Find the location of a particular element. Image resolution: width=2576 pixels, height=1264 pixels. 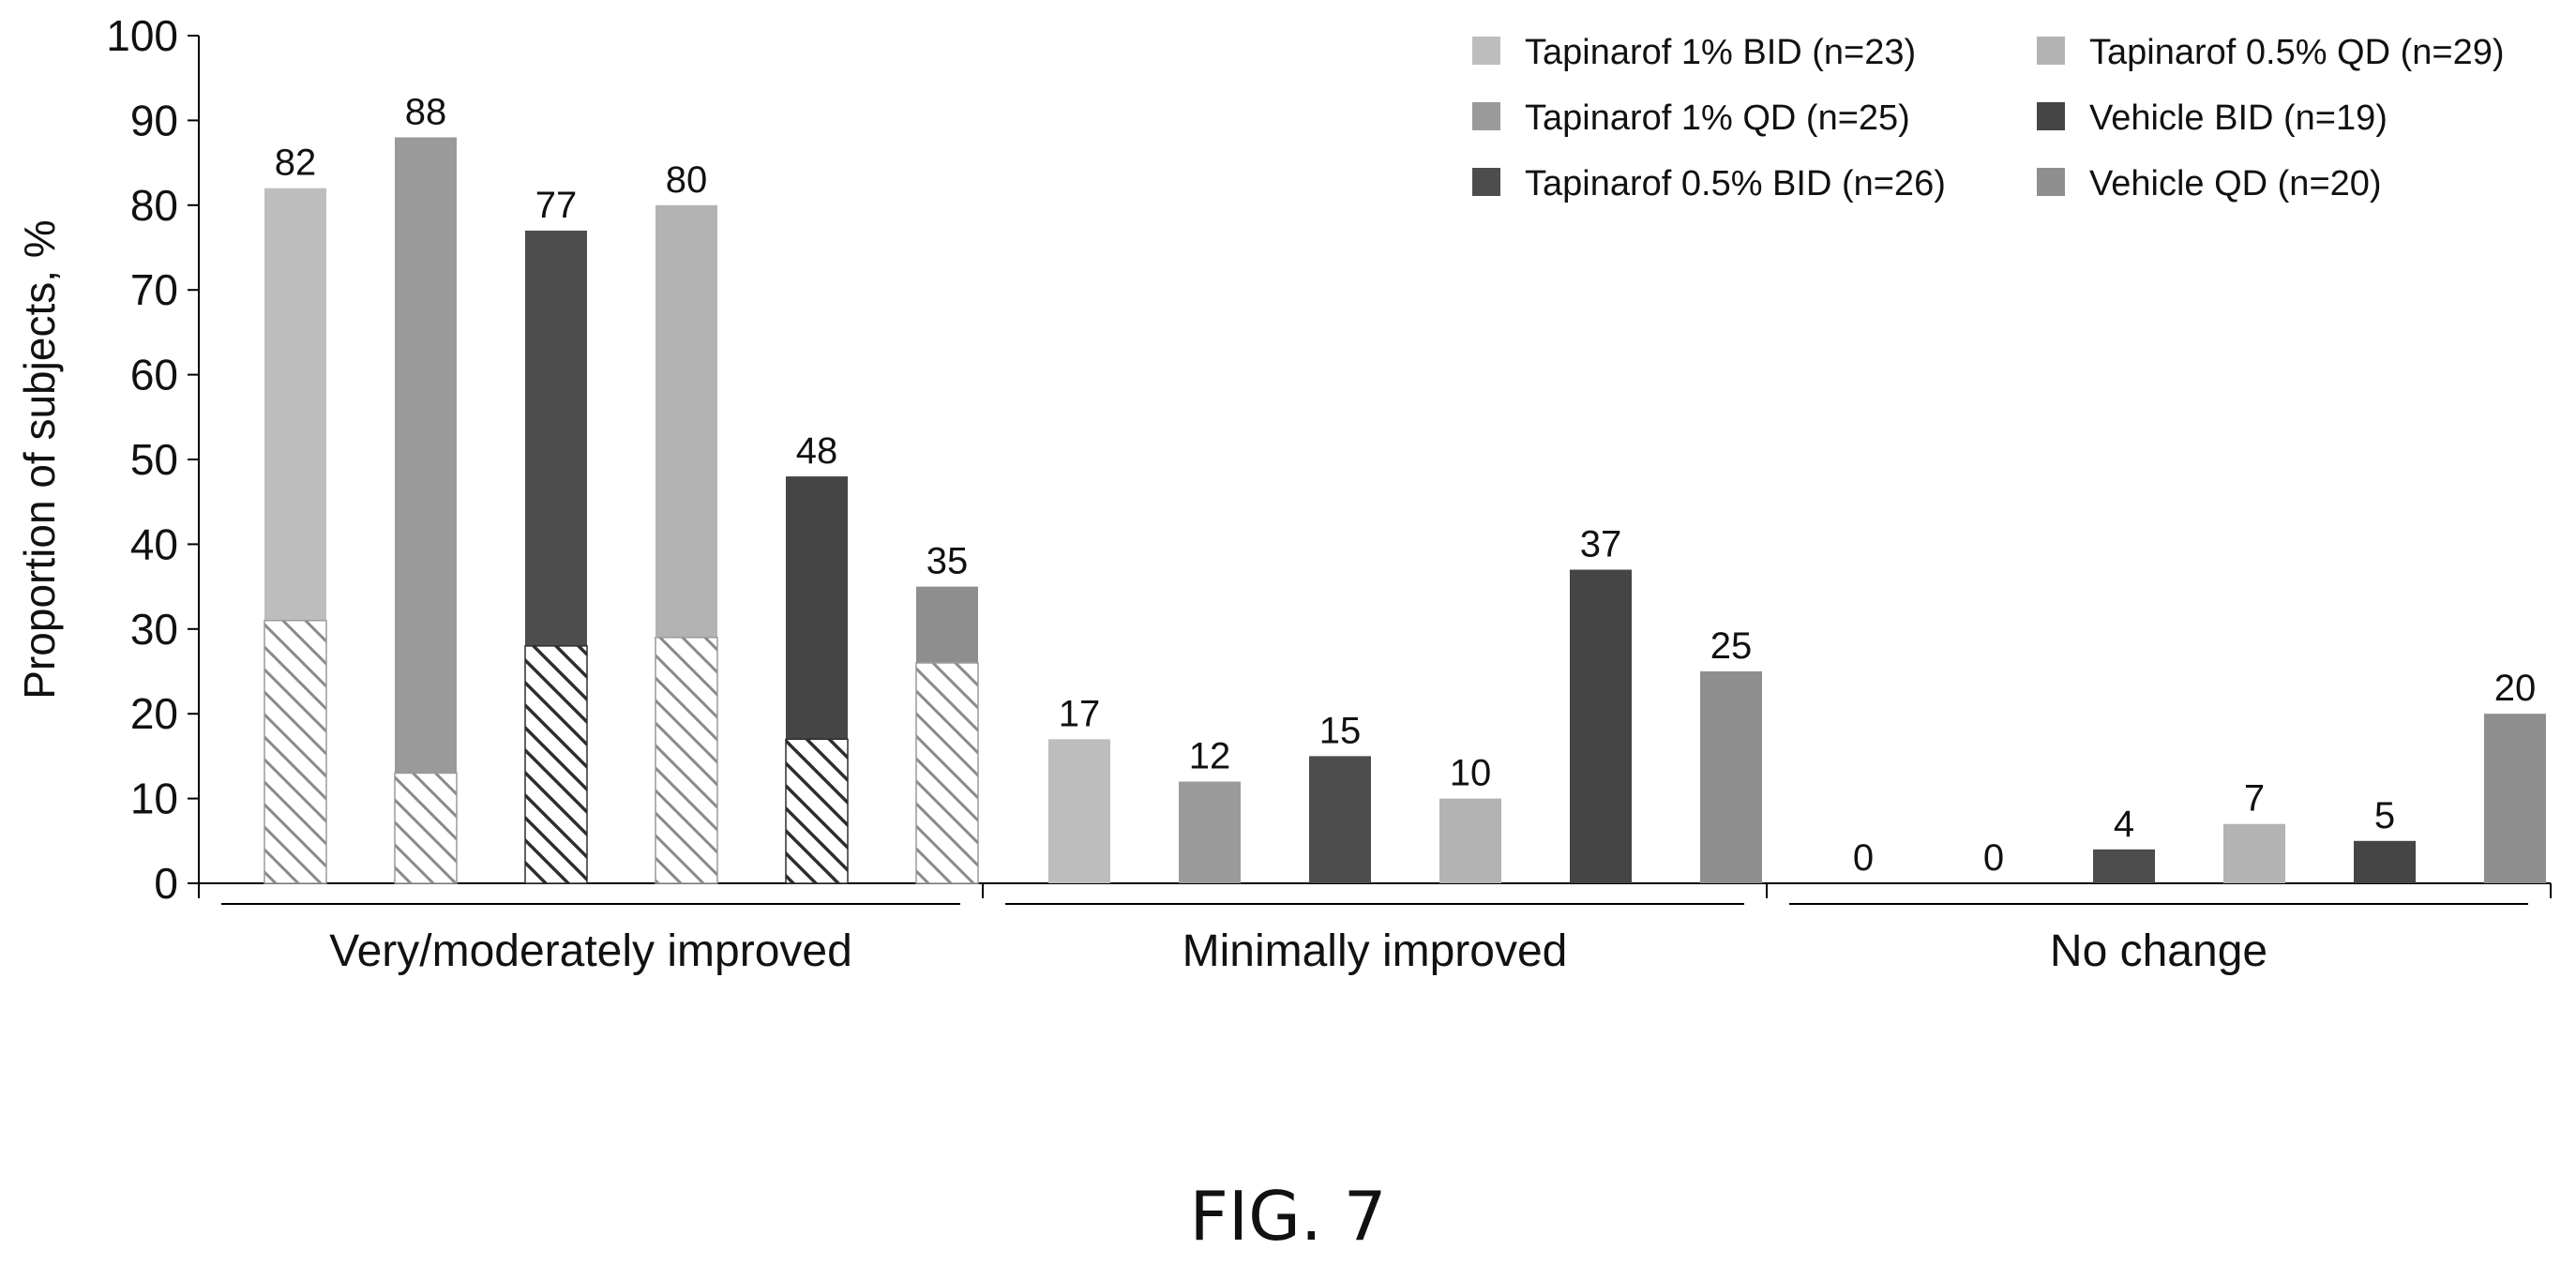

data-label: 7 is located at coordinates (2254, 799).